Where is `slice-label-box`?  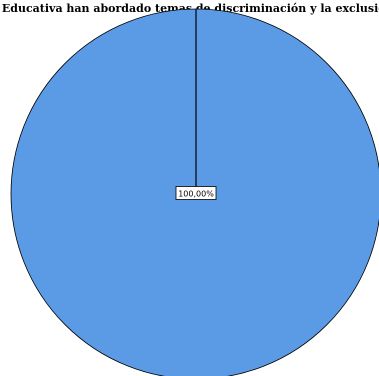
slice-label-box is located at coordinates (196, 193).